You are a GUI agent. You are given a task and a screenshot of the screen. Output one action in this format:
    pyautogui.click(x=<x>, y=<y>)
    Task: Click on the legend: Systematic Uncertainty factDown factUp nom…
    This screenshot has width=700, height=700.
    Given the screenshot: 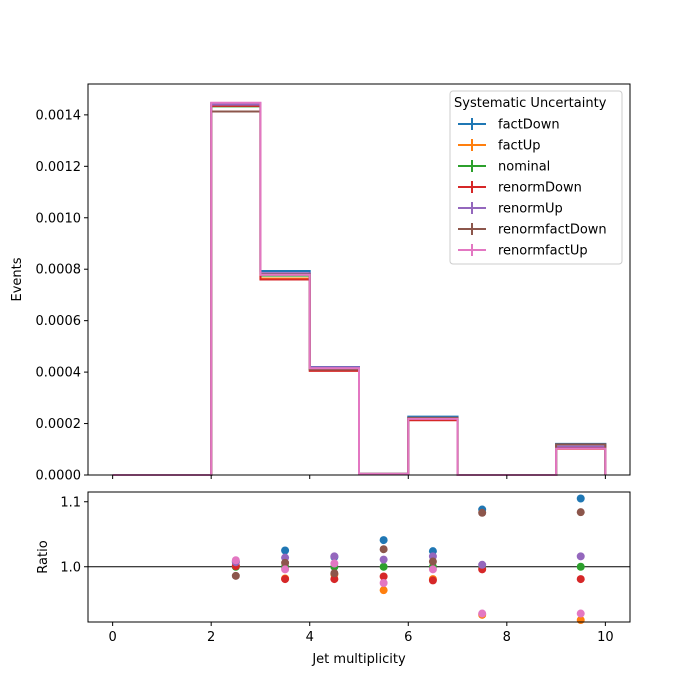 What is the action you would take?
    pyautogui.click(x=536, y=177)
    